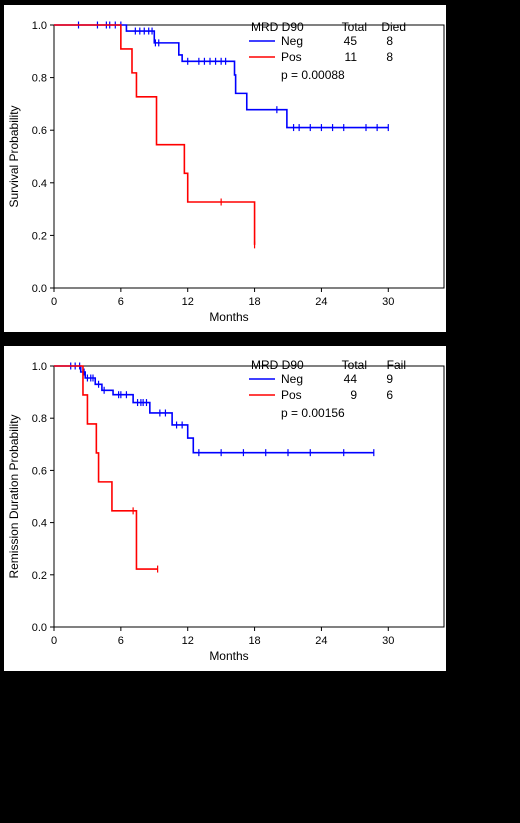 This screenshot has width=520, height=823. What do you see at coordinates (313, 75) in the screenshot?
I see `legend-pvalue: p = 0.00088` at bounding box center [313, 75].